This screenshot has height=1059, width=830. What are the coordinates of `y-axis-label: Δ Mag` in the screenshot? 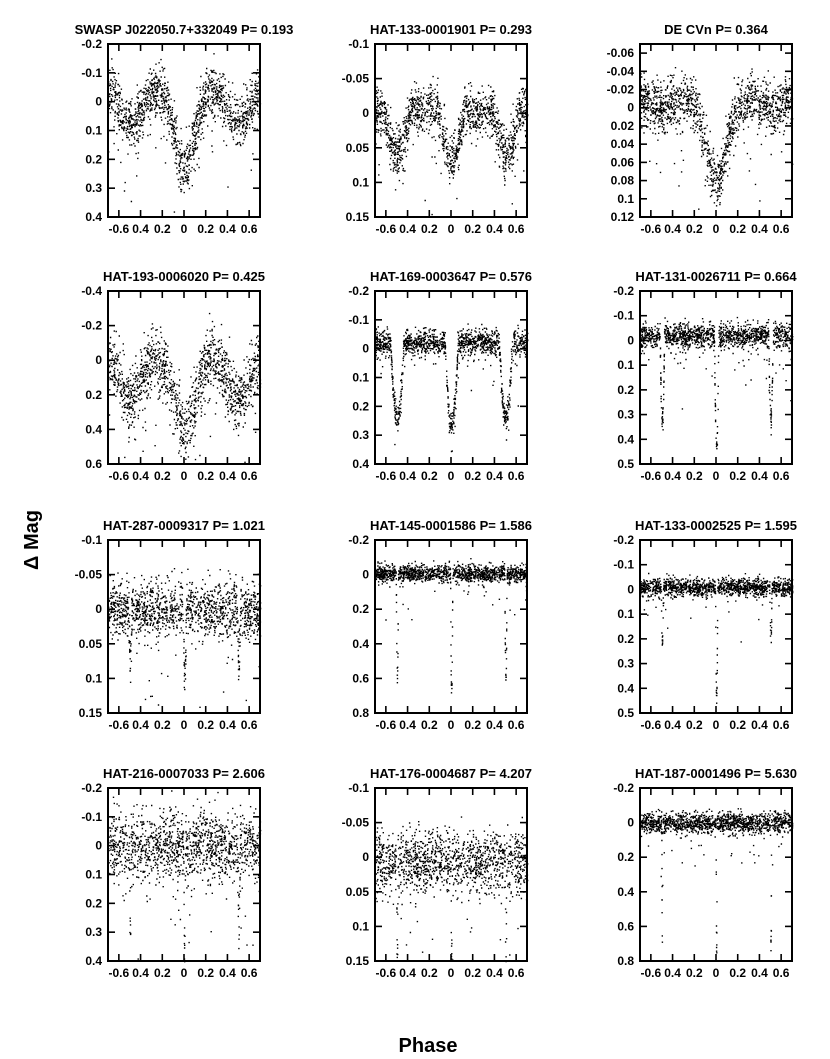 It's located at (32, 540).